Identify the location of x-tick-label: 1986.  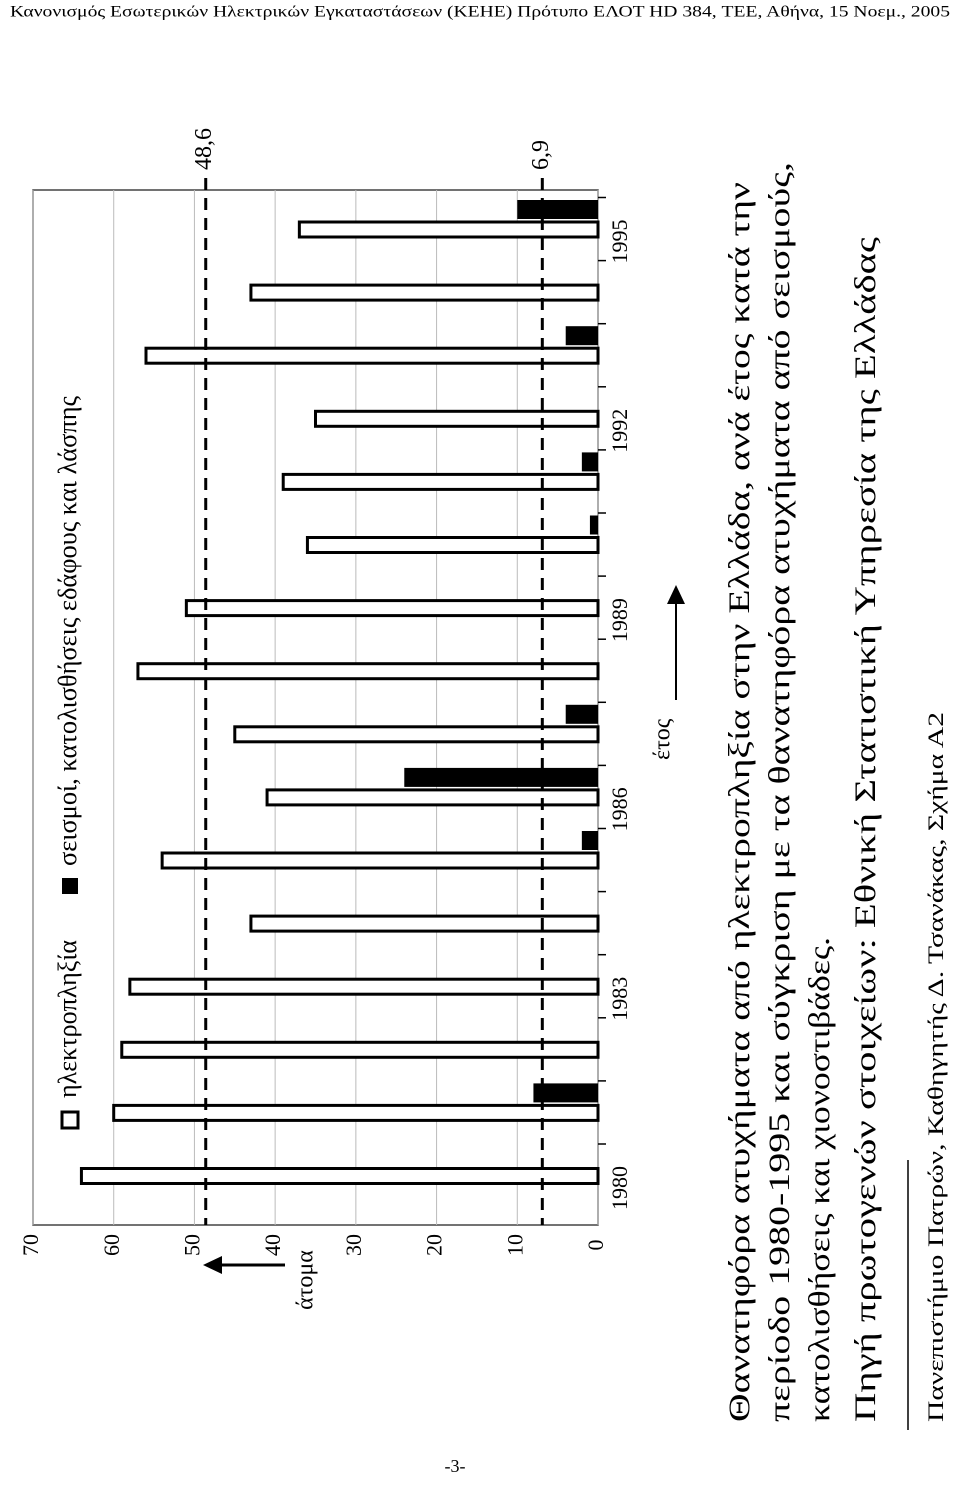
(619, 809).